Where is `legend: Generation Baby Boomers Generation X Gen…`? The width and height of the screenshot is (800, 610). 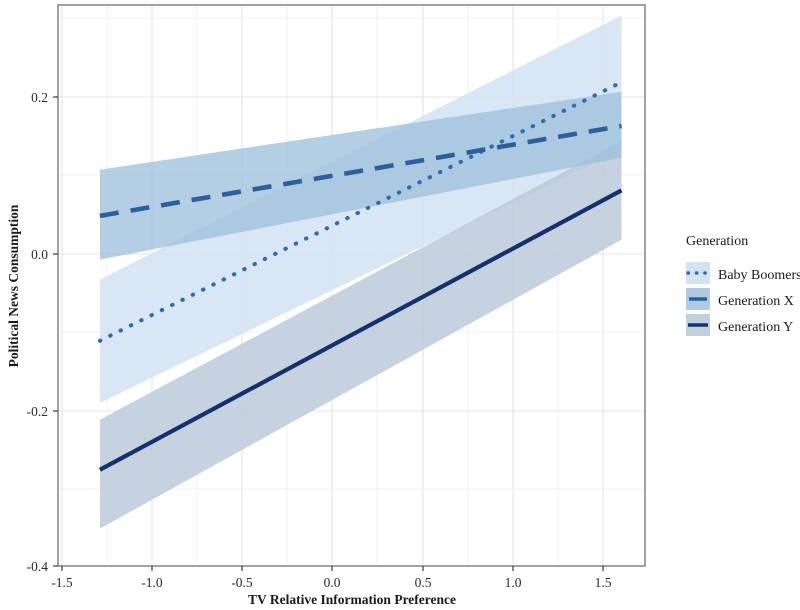 legend: Generation Baby Boomers Generation X Gen… is located at coordinates (743, 285).